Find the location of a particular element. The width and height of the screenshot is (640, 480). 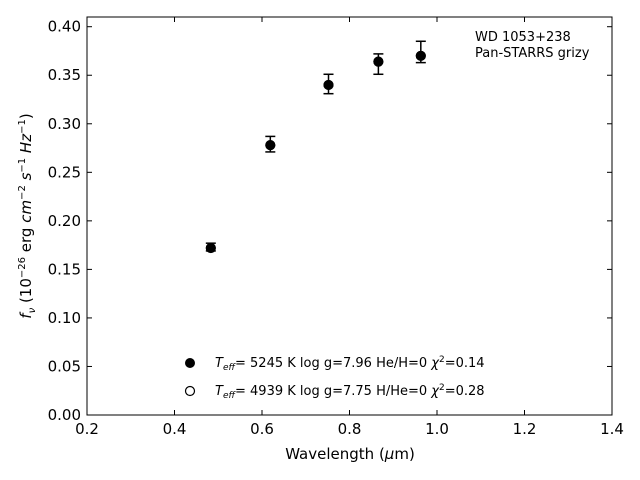

y-tick-label: 0.00 is located at coordinates (64, 415).